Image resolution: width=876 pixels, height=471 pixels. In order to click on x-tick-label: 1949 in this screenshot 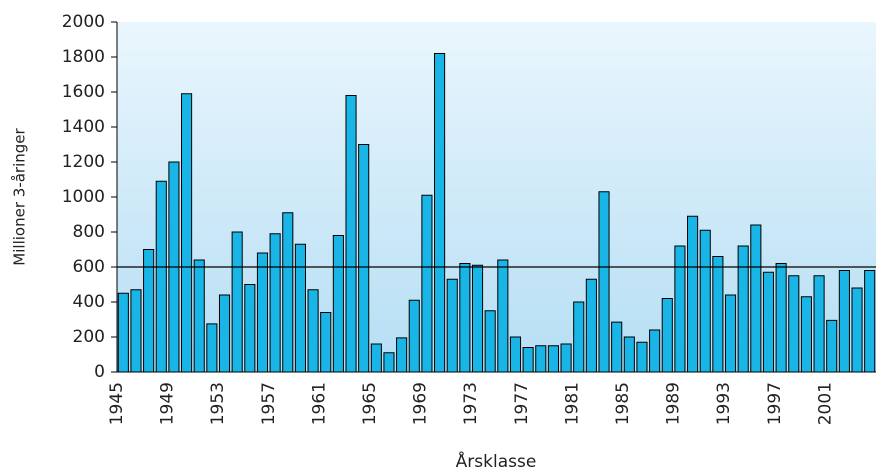, I will do `click(168, 403)`.